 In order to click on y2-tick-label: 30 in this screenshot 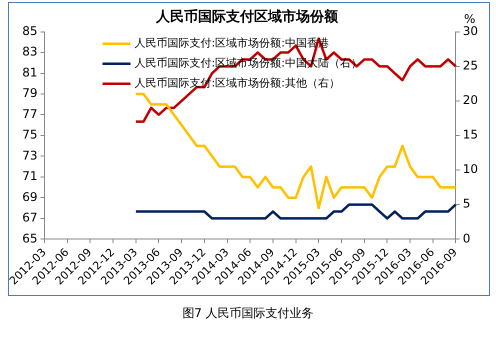, I will do `click(470, 31)`.